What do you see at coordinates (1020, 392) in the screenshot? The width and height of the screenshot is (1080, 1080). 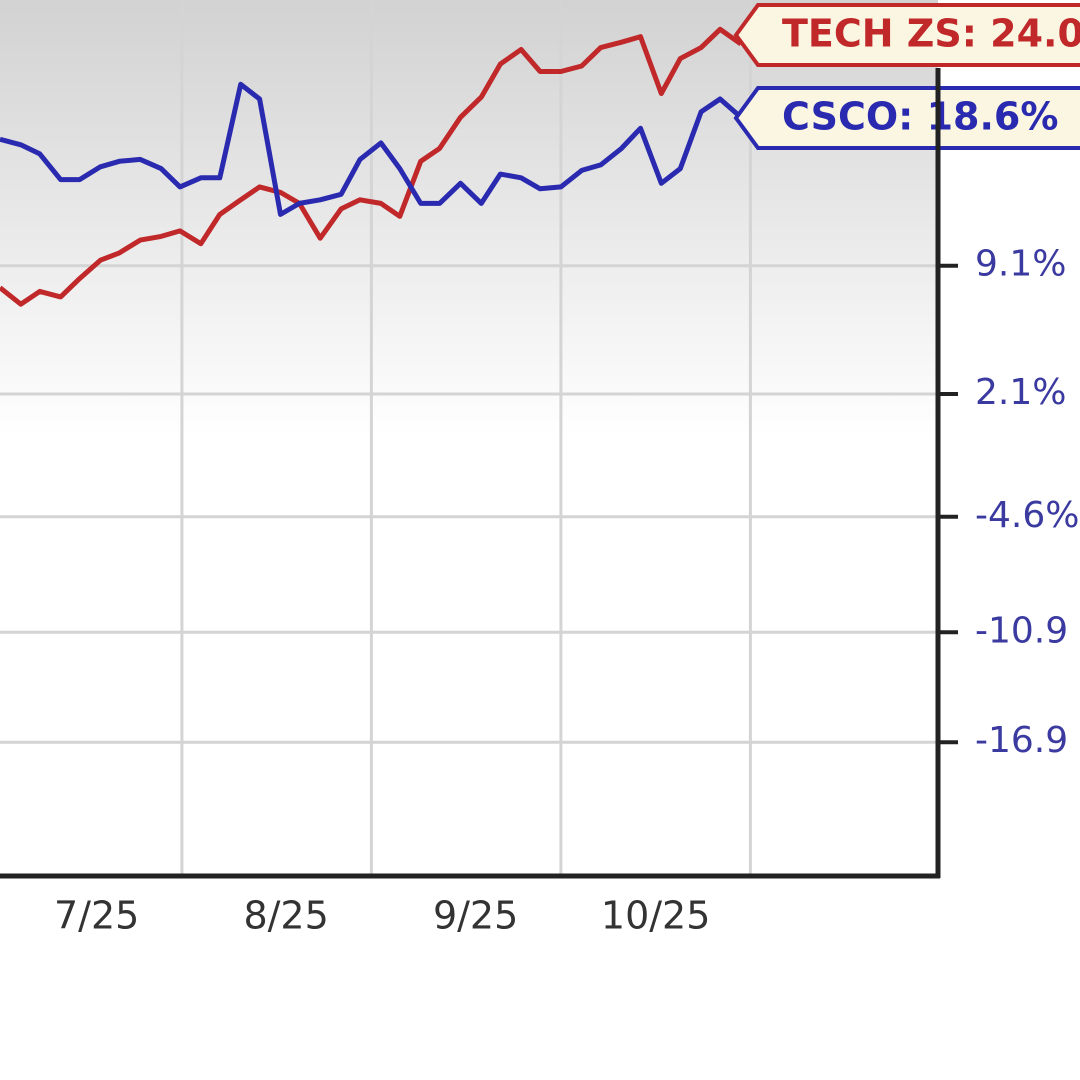 I see `y-tick-label: 2.1%` at bounding box center [1020, 392].